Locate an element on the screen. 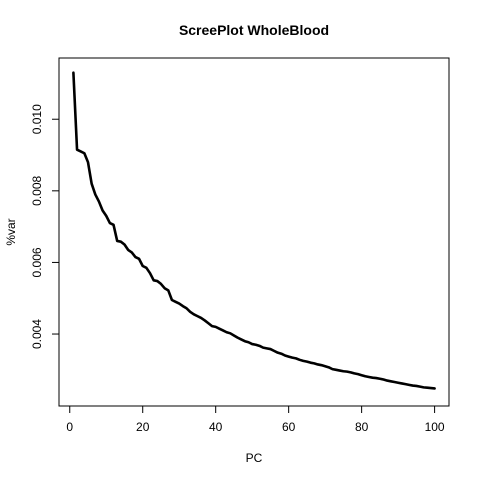  y-tick-label: 0.010 is located at coordinates (37, 119).